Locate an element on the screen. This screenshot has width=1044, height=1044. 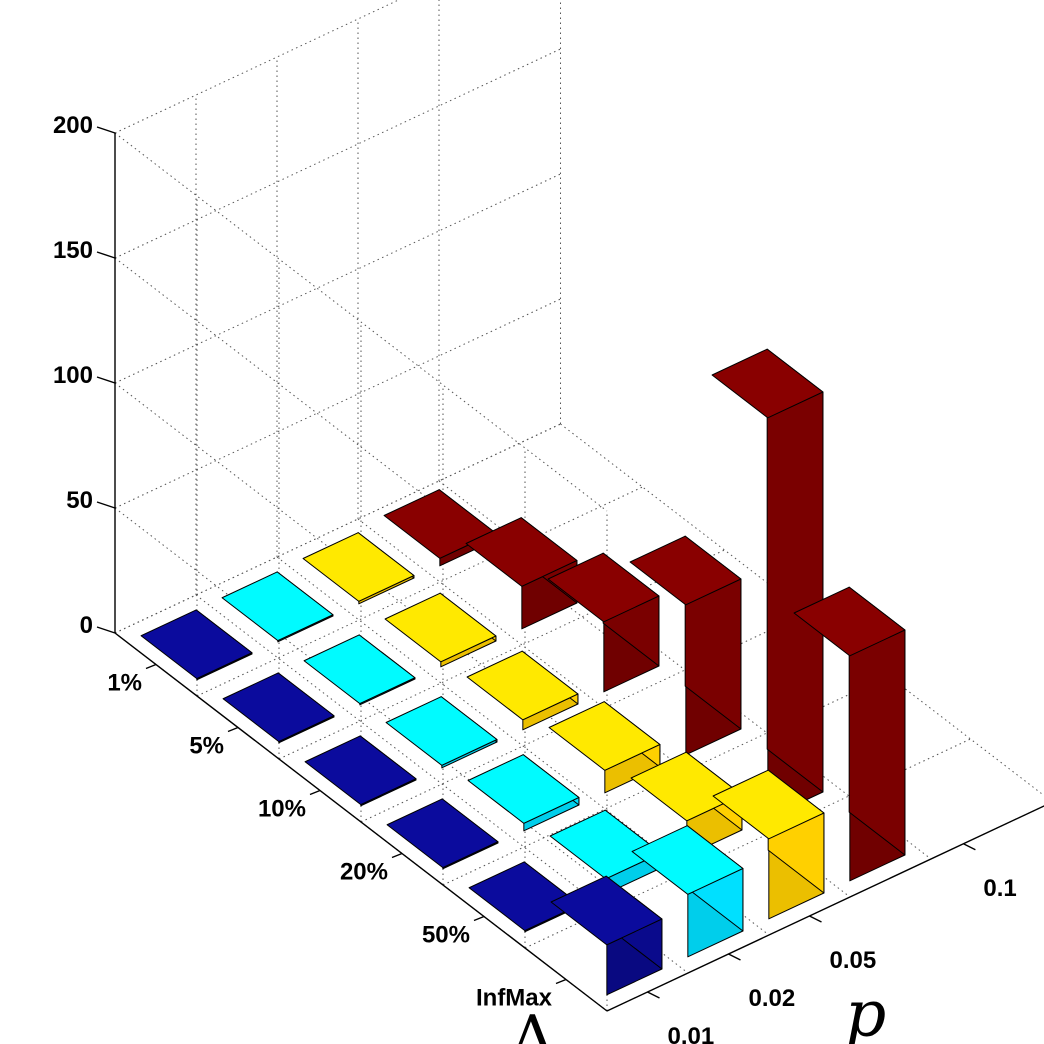
z-tick-label: 50 is located at coordinates (79, 500).